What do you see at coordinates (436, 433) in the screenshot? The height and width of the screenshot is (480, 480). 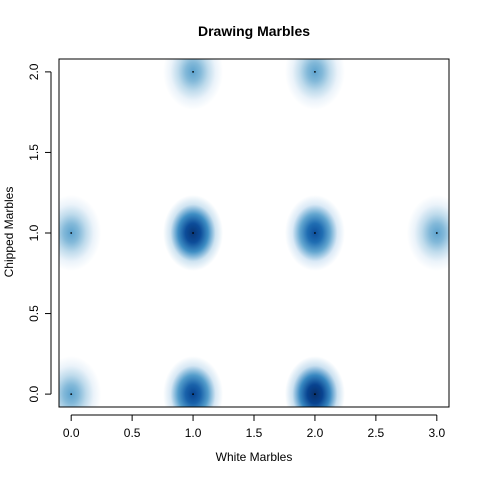 I see `x-tick-label: 3.0` at bounding box center [436, 433].